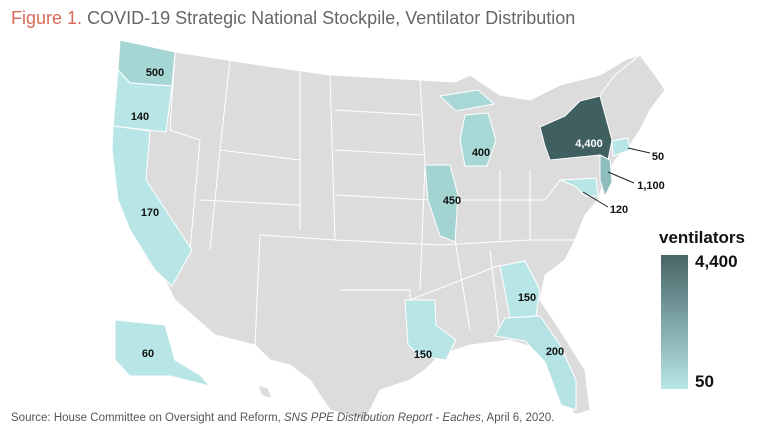 This screenshot has width=768, height=447. Describe the element at coordinates (716, 261) in the screenshot. I see `legend-max: 4,400` at that location.